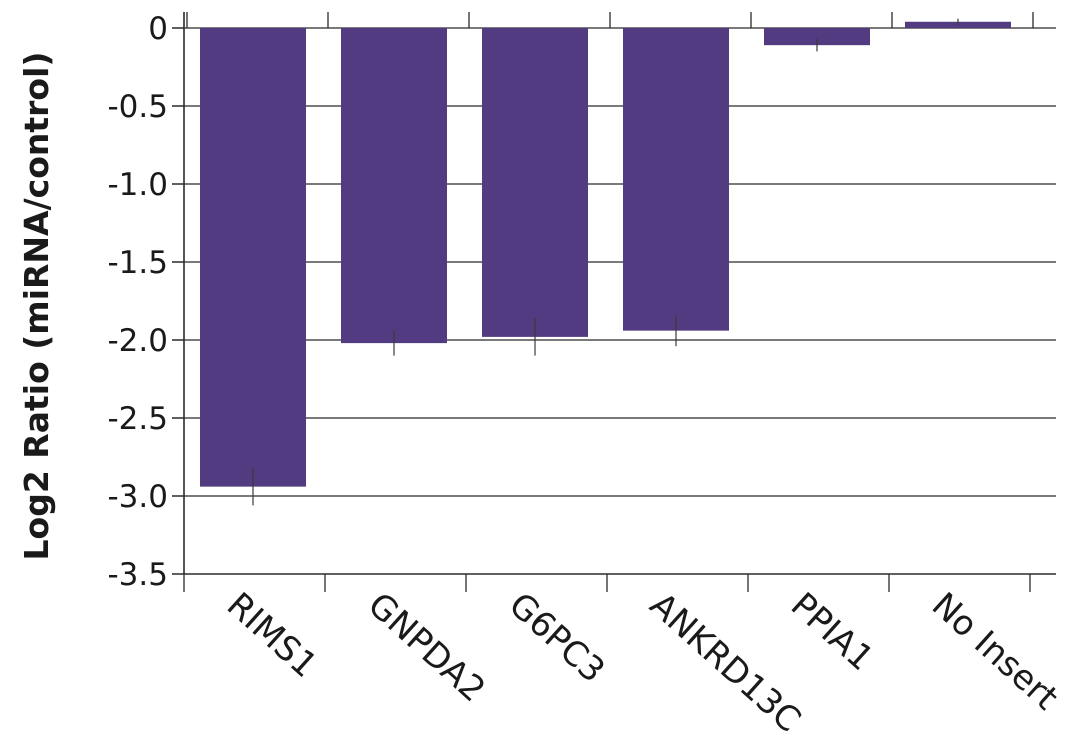 This screenshot has width=1080, height=744. I want to click on y-tick-label: 0, so click(158, 29).